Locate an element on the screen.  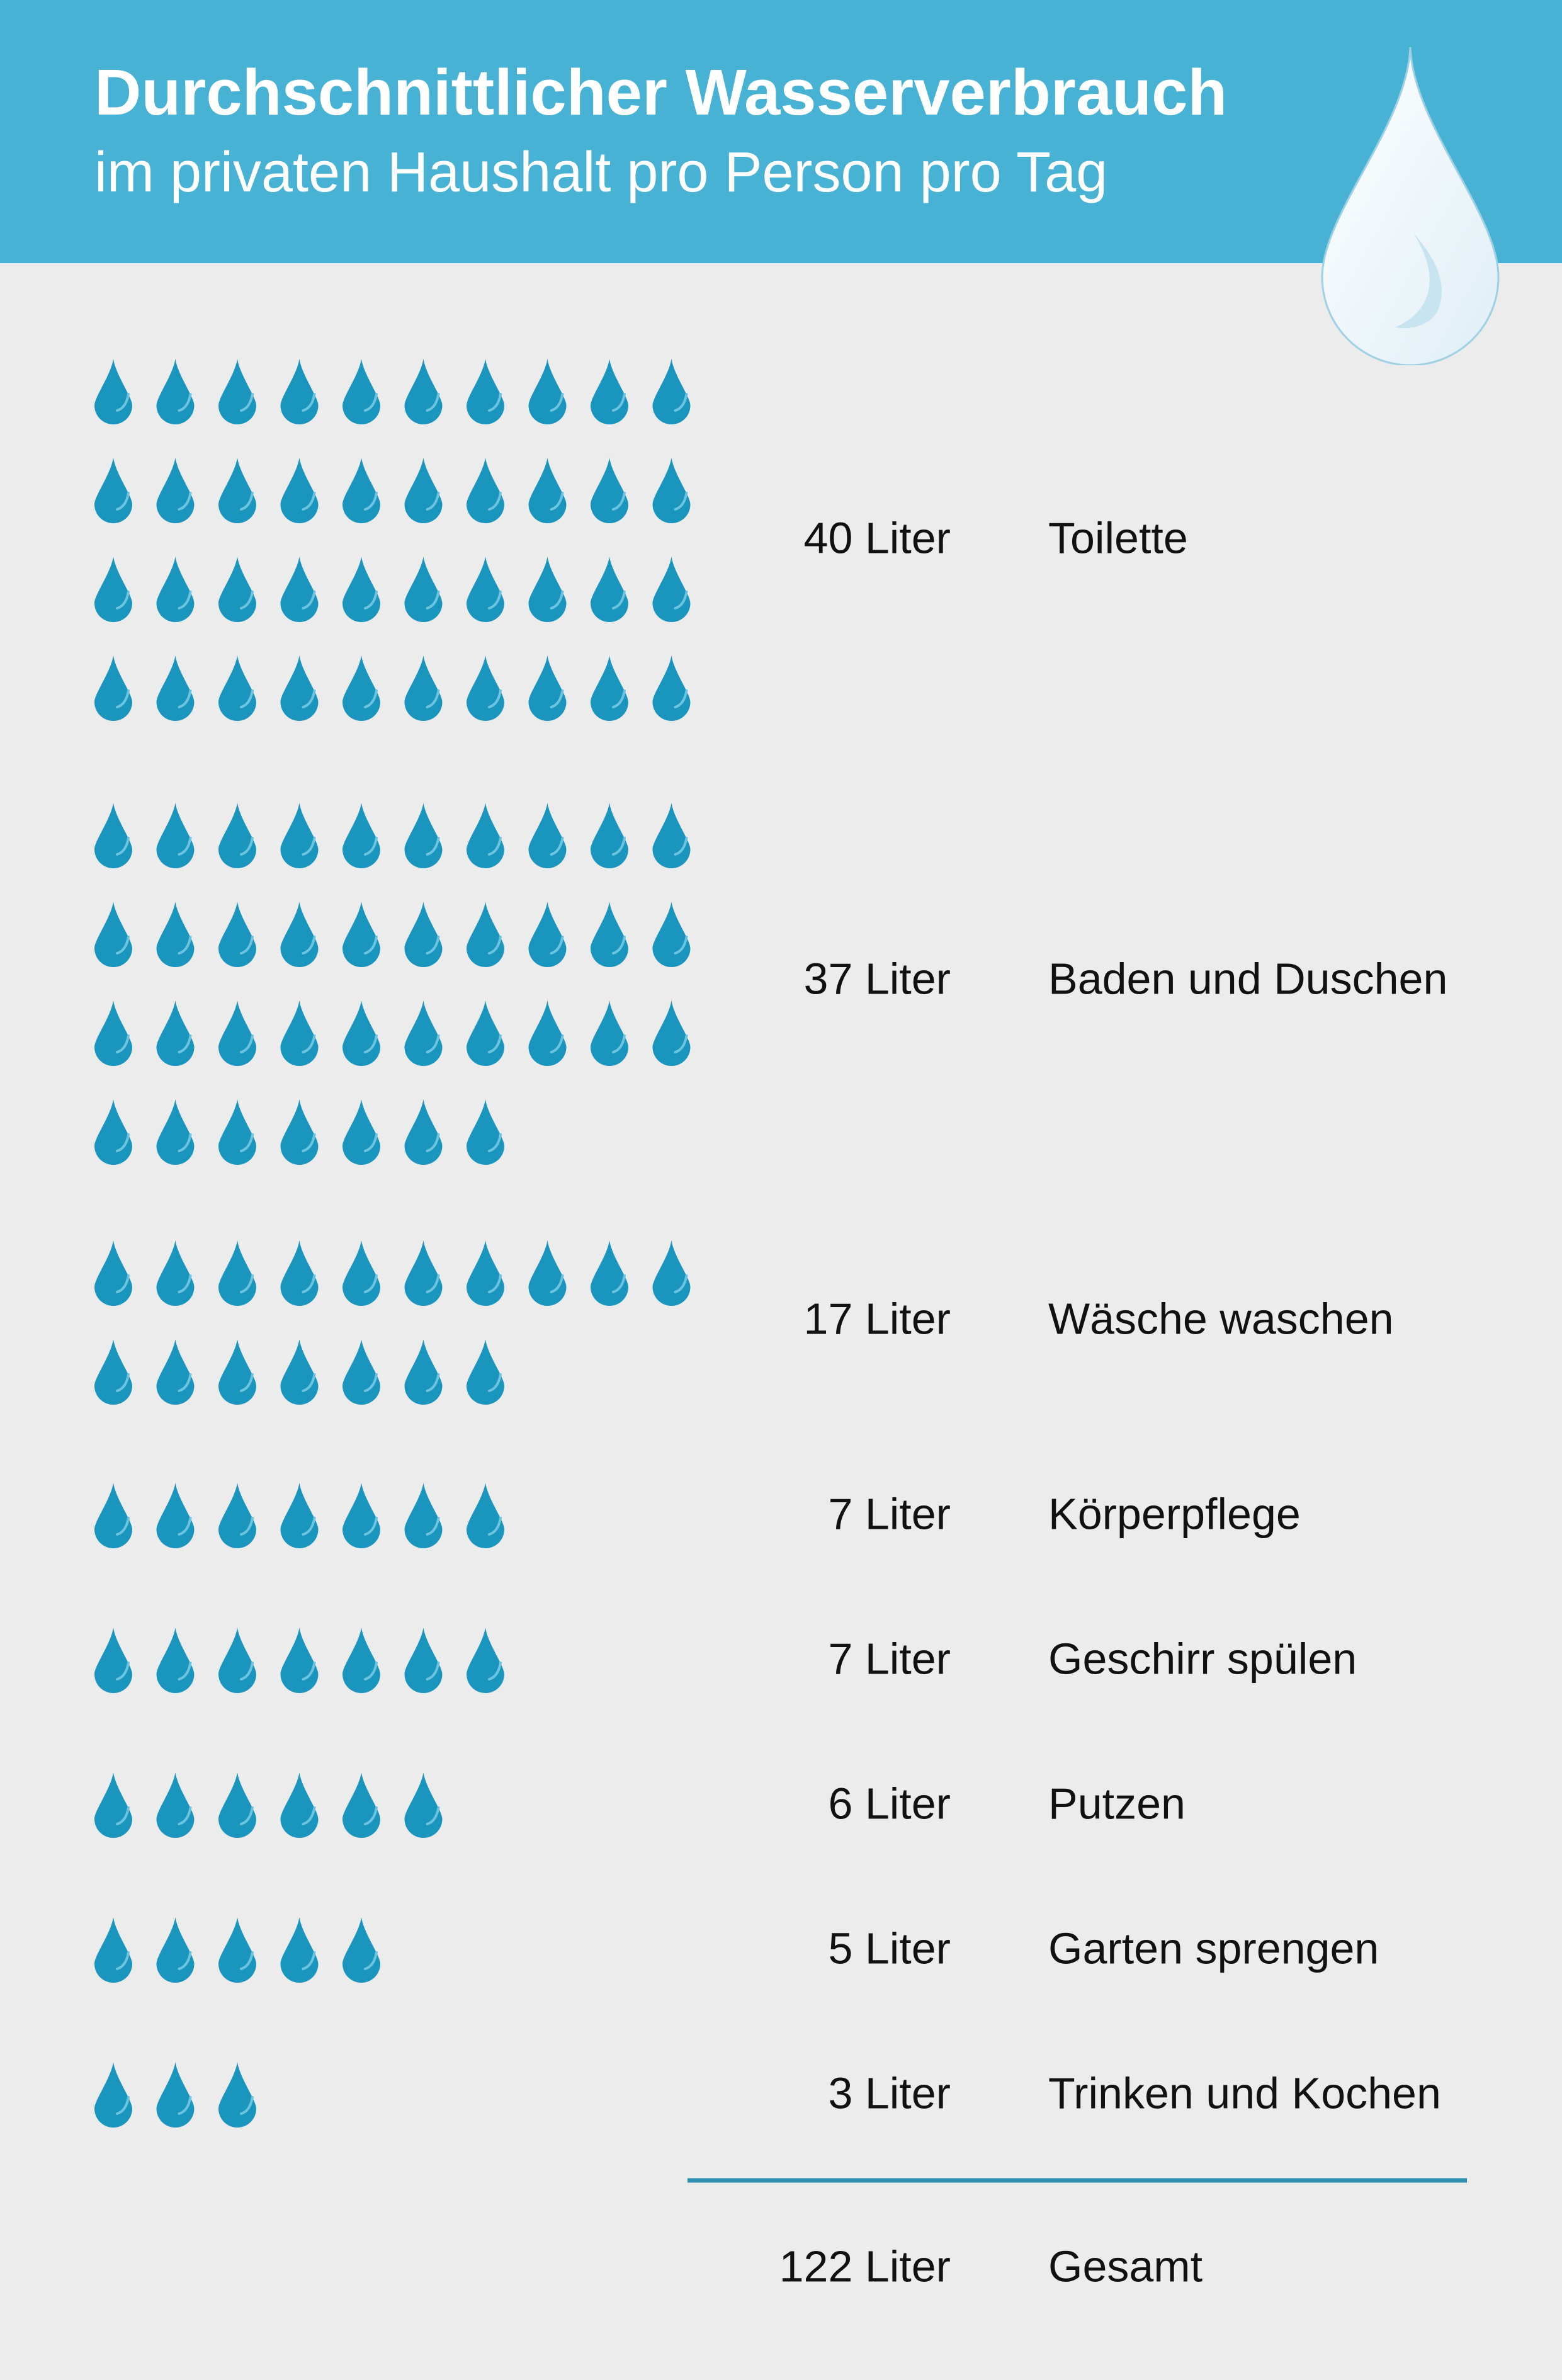
category-label: Garten sprengen is located at coordinates (1213, 1948).